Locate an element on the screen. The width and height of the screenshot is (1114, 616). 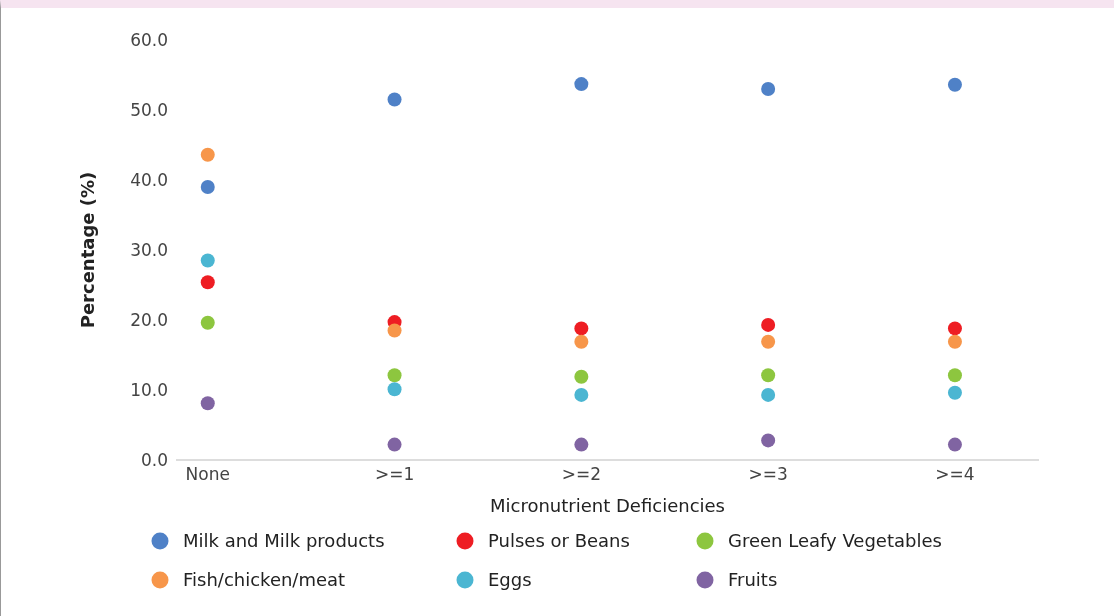
y-tick-label: 30.0 is located at coordinates (149, 250).